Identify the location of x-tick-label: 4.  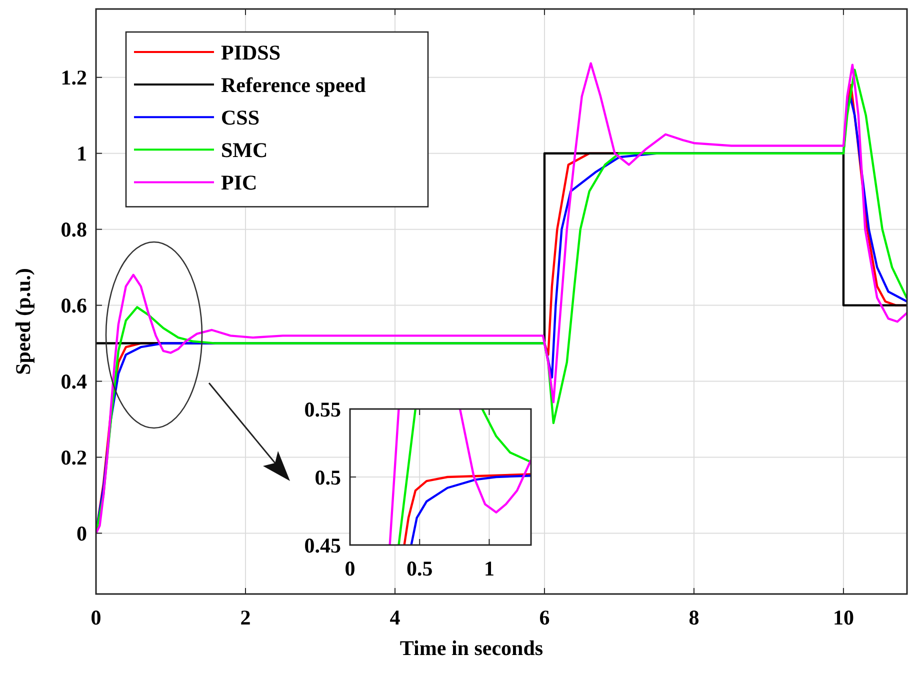
(395, 617).